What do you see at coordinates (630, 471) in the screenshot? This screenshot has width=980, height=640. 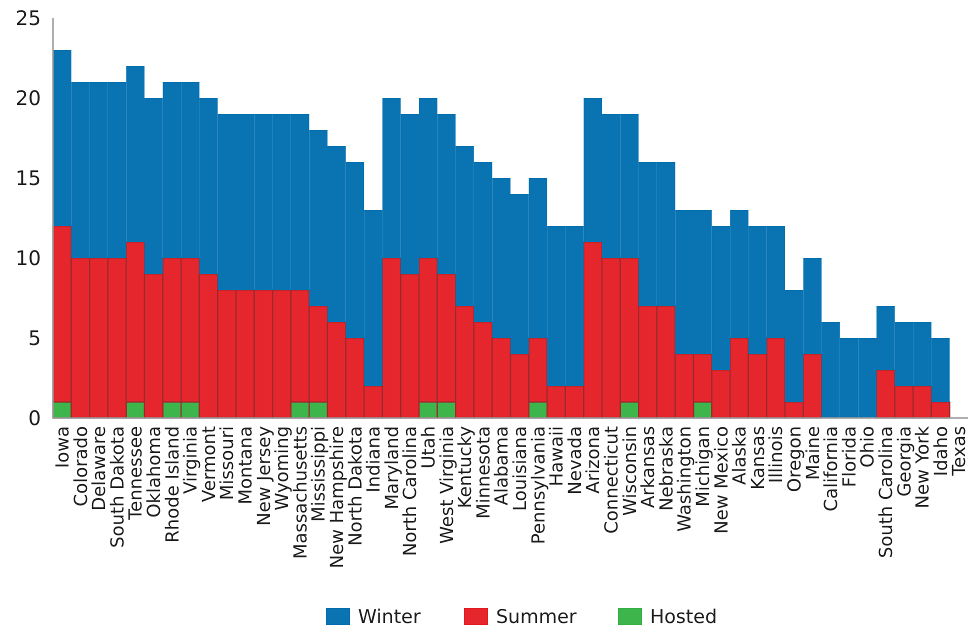 I see `x-tick-label: Wisconsin` at bounding box center [630, 471].